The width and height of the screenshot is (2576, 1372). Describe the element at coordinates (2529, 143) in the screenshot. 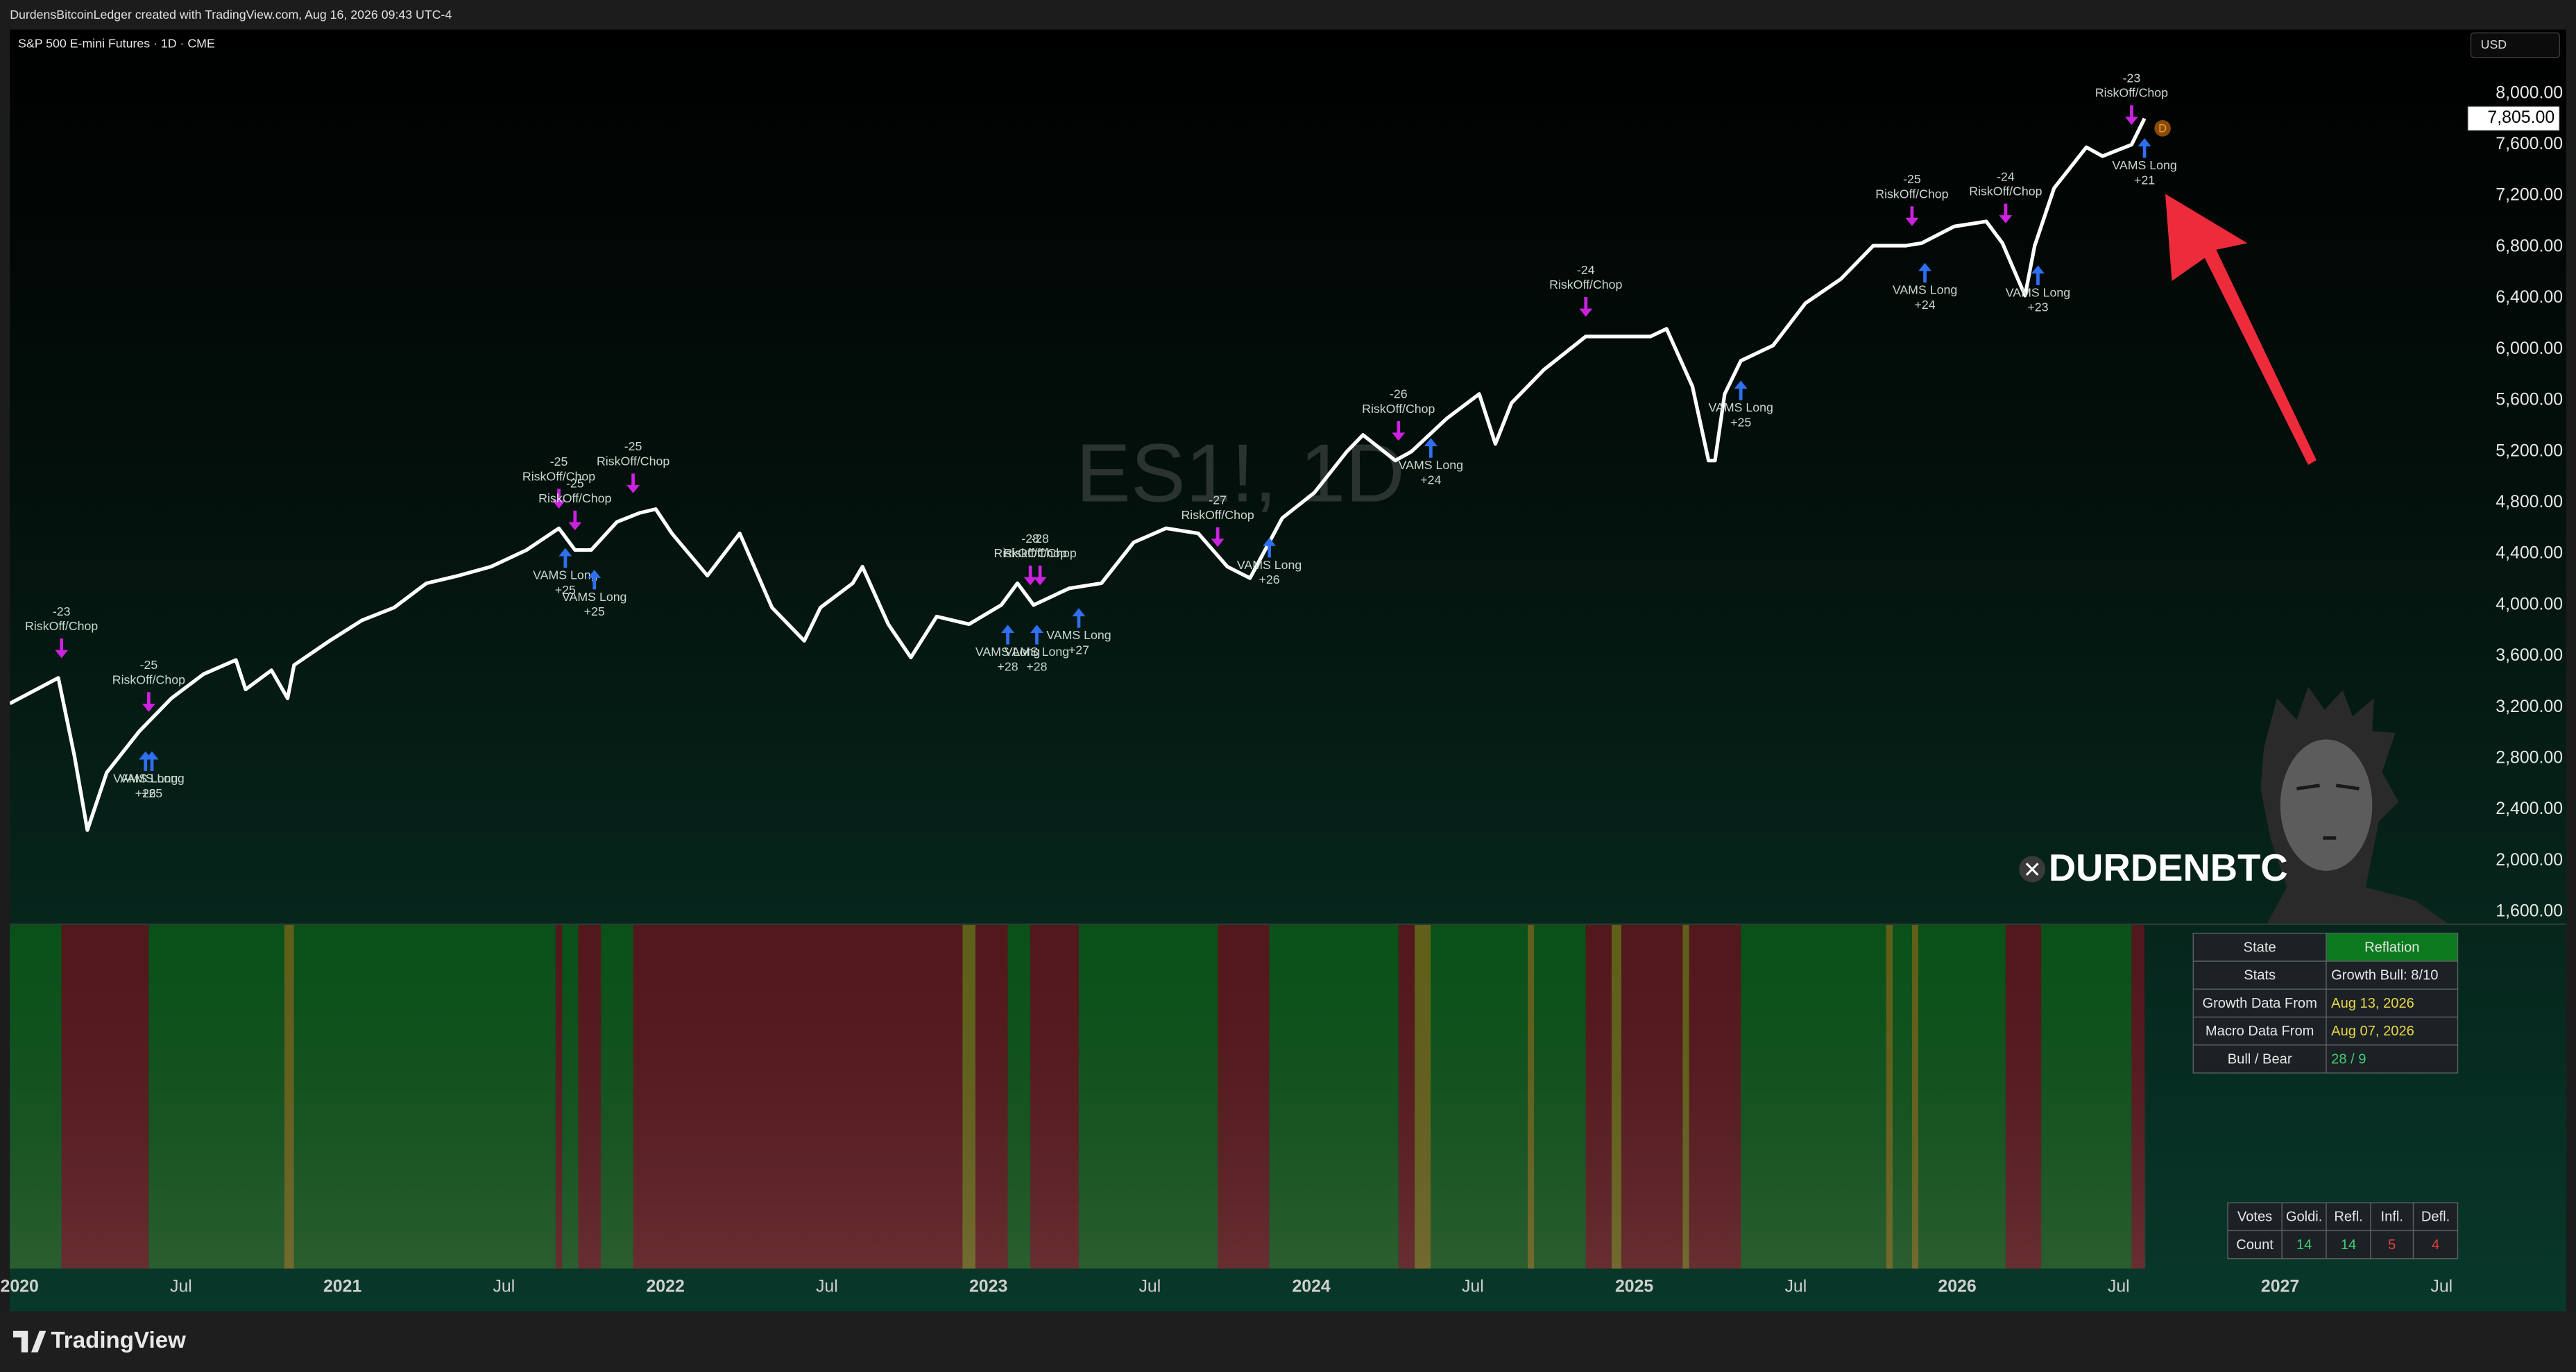

I see `y-tick-label: 7,600.00` at that location.